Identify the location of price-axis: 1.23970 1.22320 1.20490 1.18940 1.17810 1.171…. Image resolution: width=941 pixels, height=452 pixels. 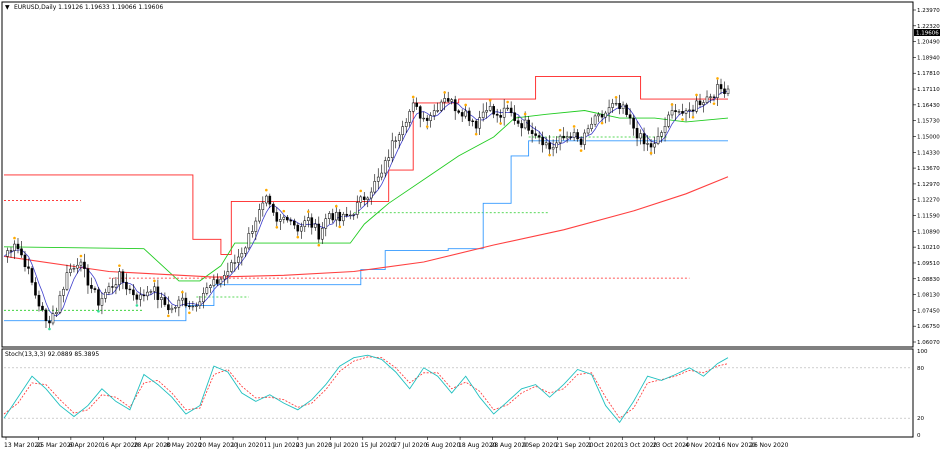
(926, 177).